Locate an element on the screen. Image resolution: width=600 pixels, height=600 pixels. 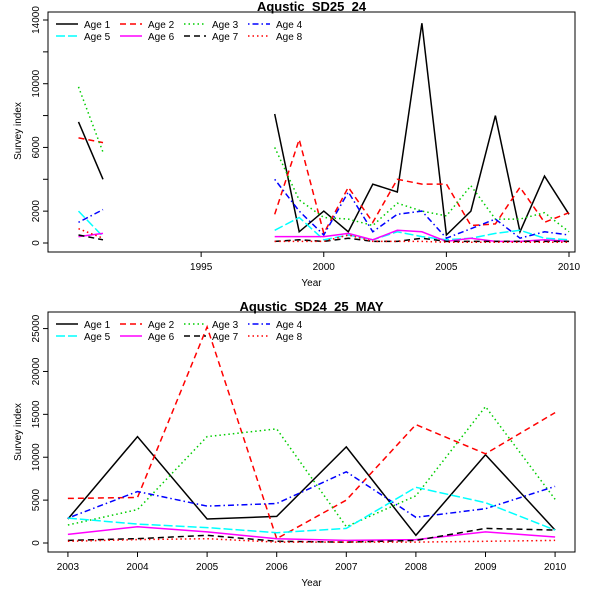
x-axis: 1995 2000 2005 2010 is located at coordinates (385, 262).